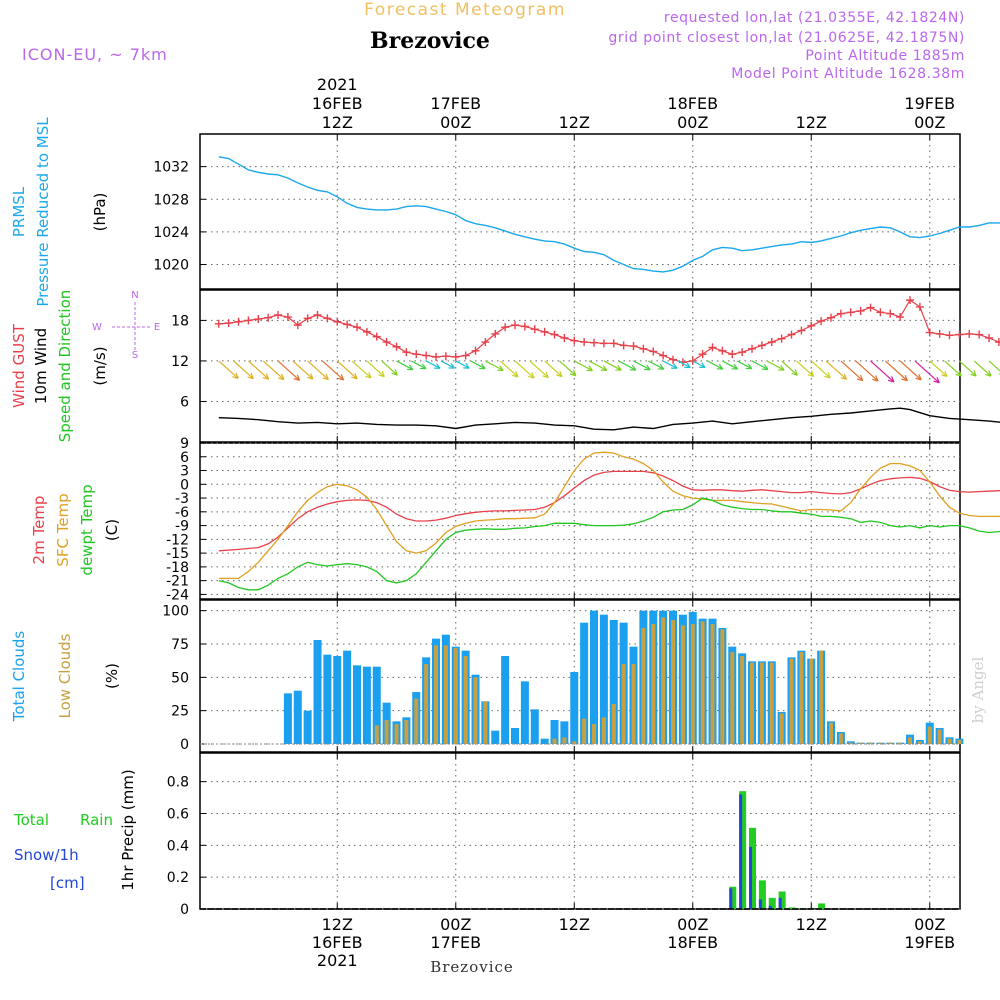 Image resolution: width=1000 pixels, height=1000 pixels. I want to click on time-label-top: 2021, so click(337, 84).